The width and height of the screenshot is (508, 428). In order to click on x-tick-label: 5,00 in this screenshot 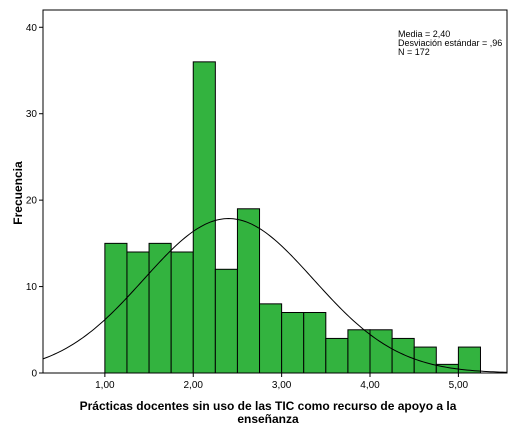, I will do `click(459, 385)`.